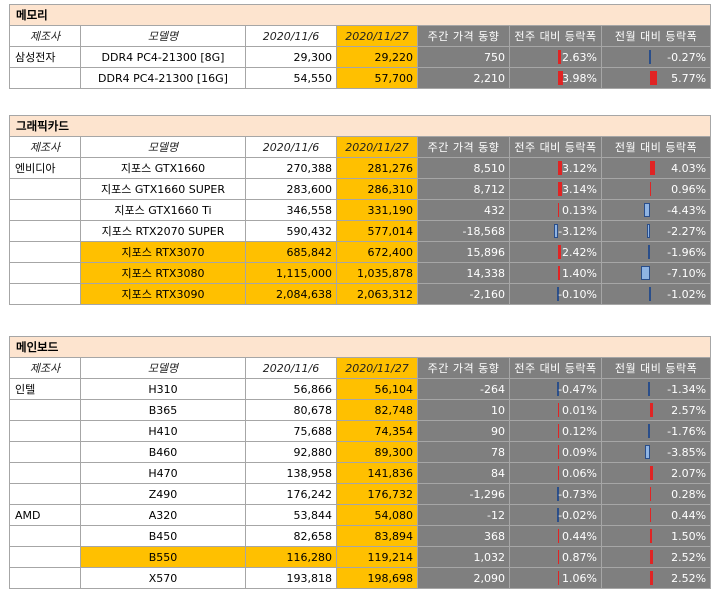  I want to click on weekly-change-cell: 8,510, so click(463, 168).